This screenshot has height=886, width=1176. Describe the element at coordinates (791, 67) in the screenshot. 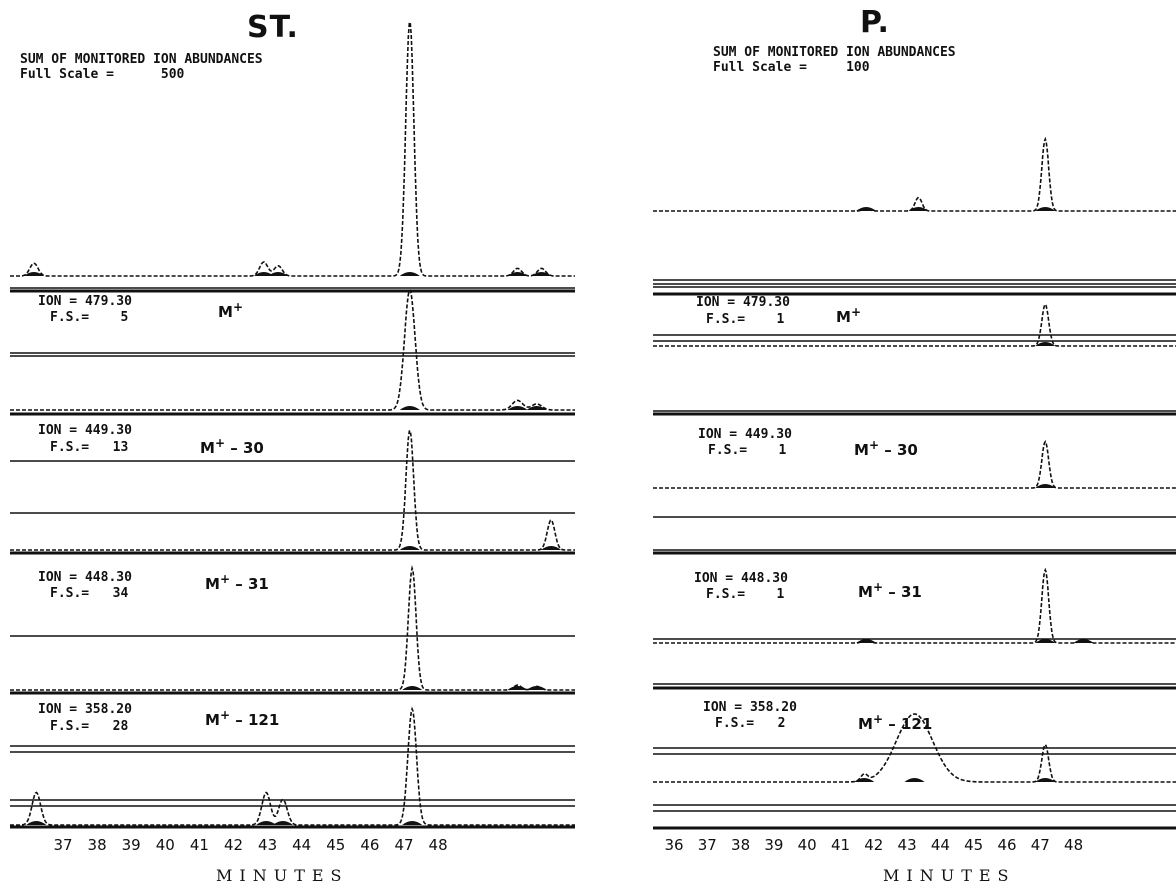

I see `header-line-2: Full Scale = 100` at that location.